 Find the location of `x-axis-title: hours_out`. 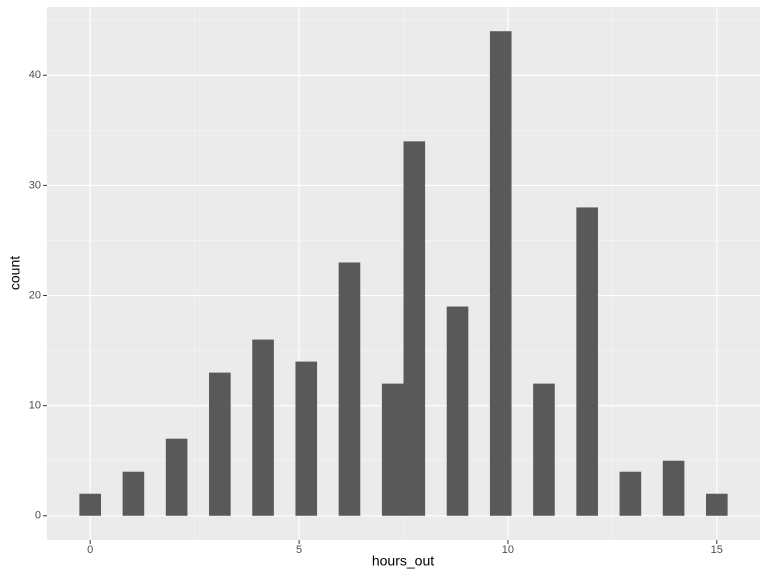

x-axis-title: hours_out is located at coordinates (403, 561).